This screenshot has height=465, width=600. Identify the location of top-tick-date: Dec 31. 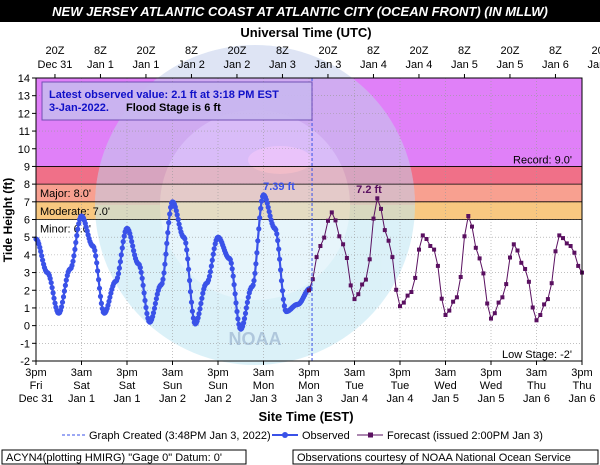
(55, 65).